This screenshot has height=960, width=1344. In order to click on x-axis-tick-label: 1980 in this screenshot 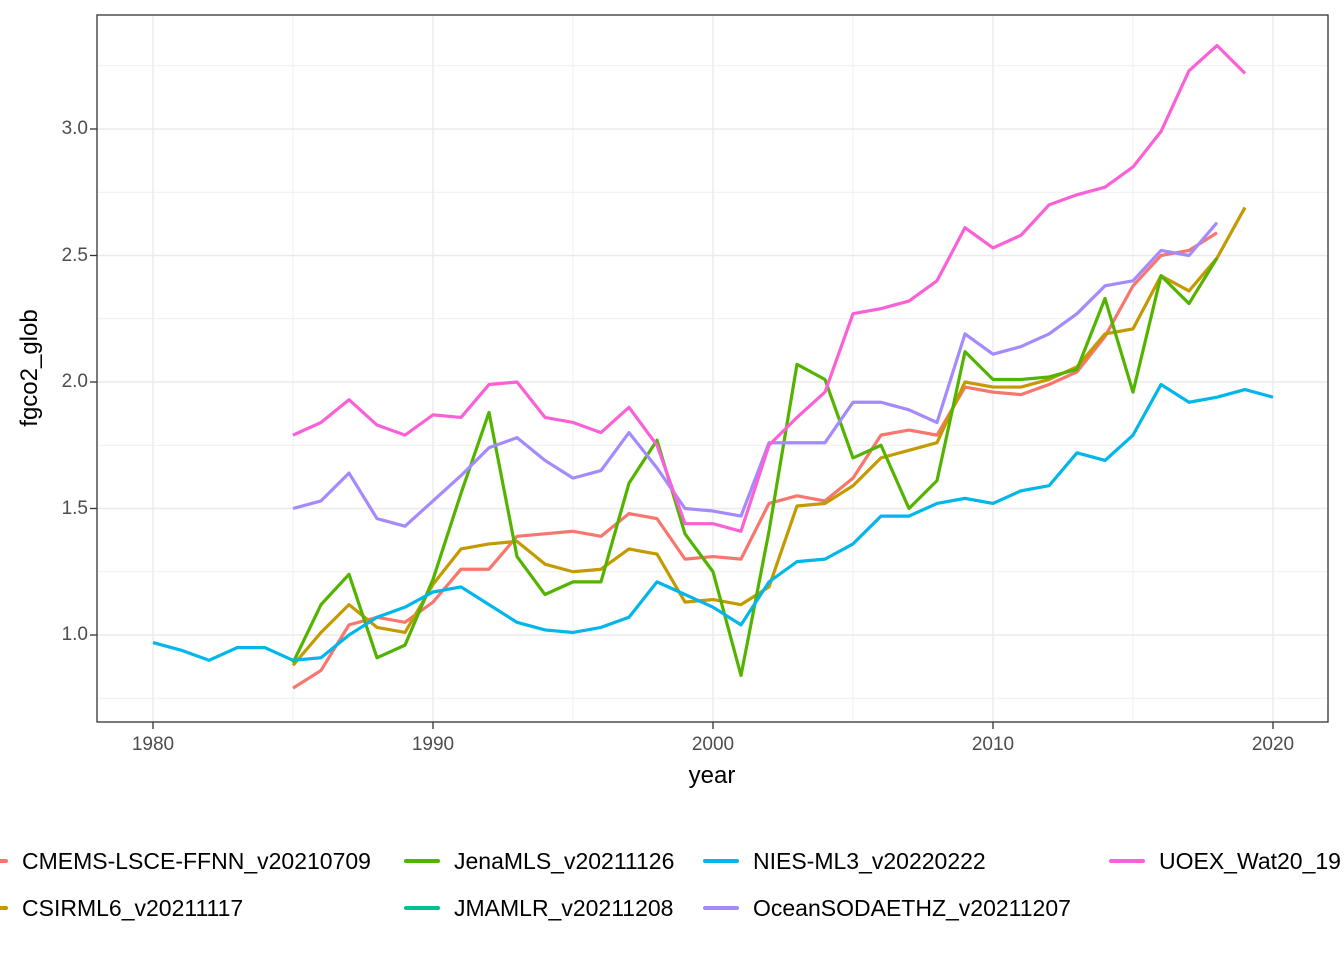, I will do `click(153, 744)`.